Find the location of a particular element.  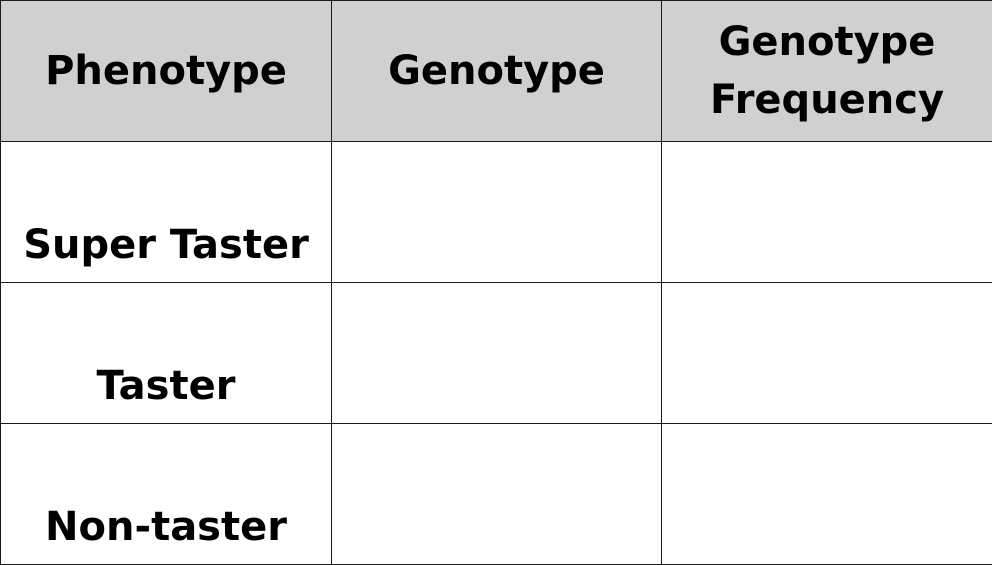

header-genotype: Genotype is located at coordinates (497, 71).